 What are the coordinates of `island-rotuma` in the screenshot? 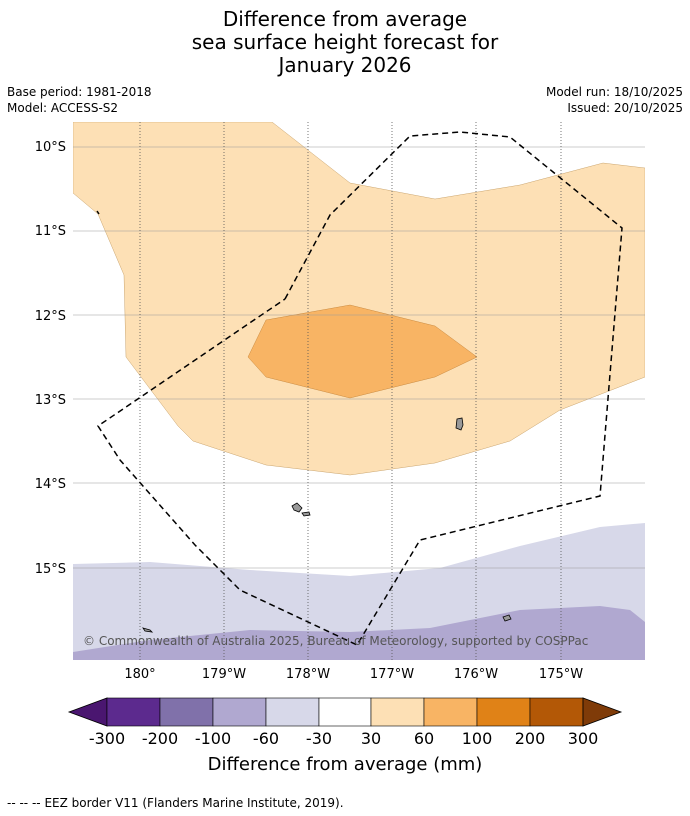 It's located at (459, 424).